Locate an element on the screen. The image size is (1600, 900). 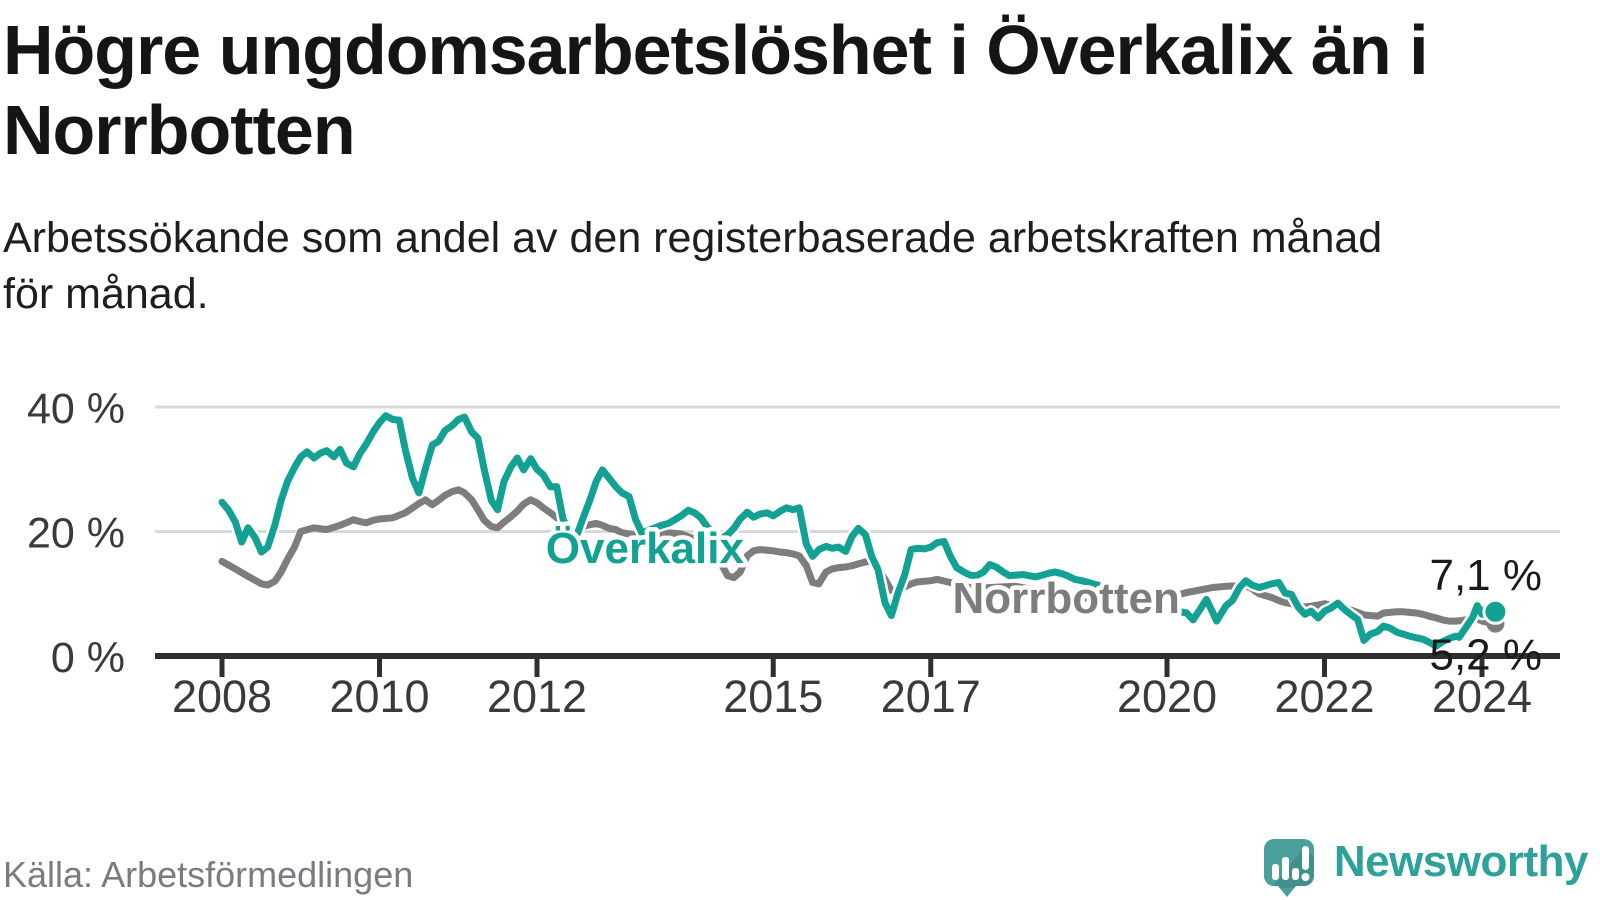
y-tick-label-40: 40 % is located at coordinates (76, 409).